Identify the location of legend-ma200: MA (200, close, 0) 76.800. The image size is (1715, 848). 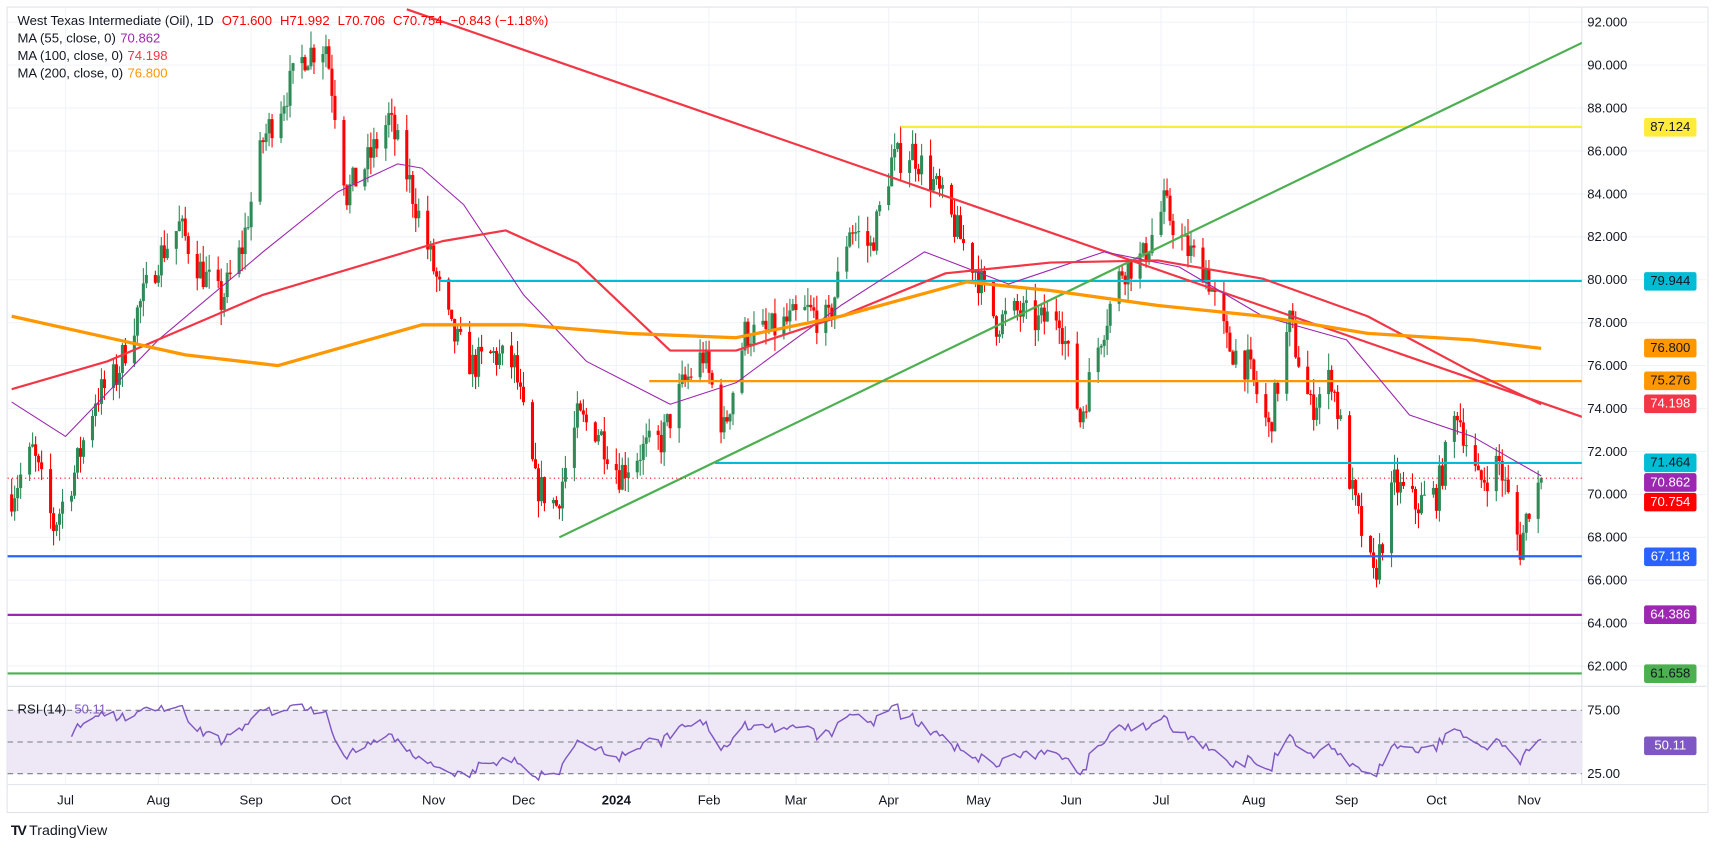
(282, 72).